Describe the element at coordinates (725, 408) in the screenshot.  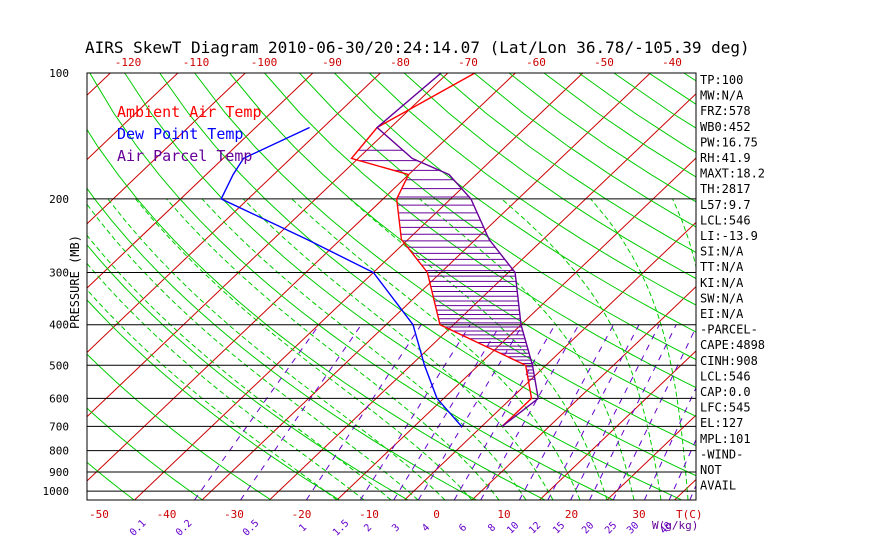
I see `stat-entry: LFC:545` at that location.